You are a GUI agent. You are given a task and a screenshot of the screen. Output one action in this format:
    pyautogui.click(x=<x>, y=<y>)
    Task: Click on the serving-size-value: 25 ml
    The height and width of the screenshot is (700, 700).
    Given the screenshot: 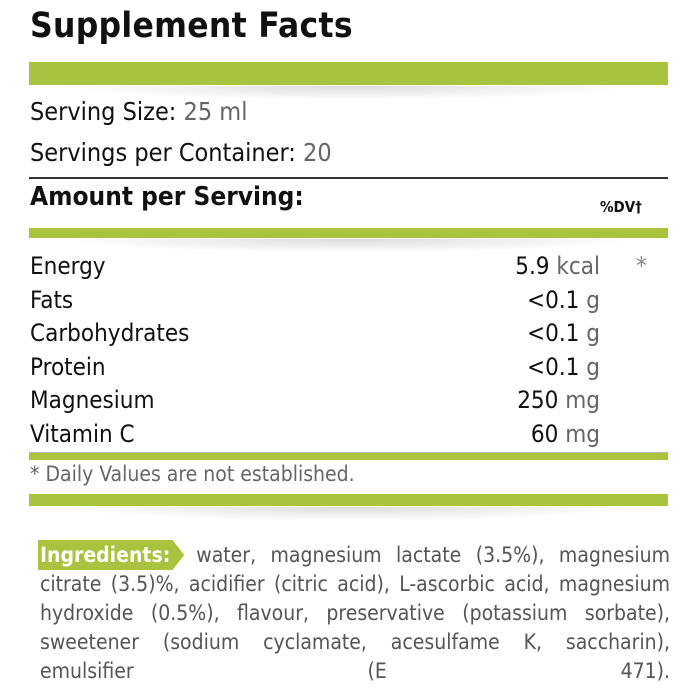 What is the action you would take?
    pyautogui.click(x=215, y=111)
    